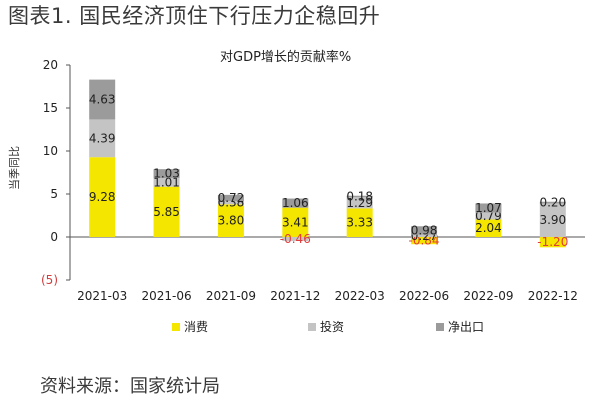 The height and width of the screenshot is (400, 600). I want to click on data-label: 3.41, so click(295, 222).